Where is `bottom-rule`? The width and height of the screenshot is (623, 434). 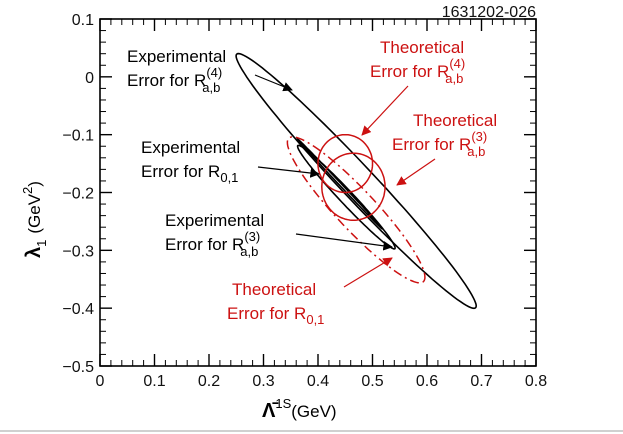
bottom-rule is located at coordinates (311, 431).